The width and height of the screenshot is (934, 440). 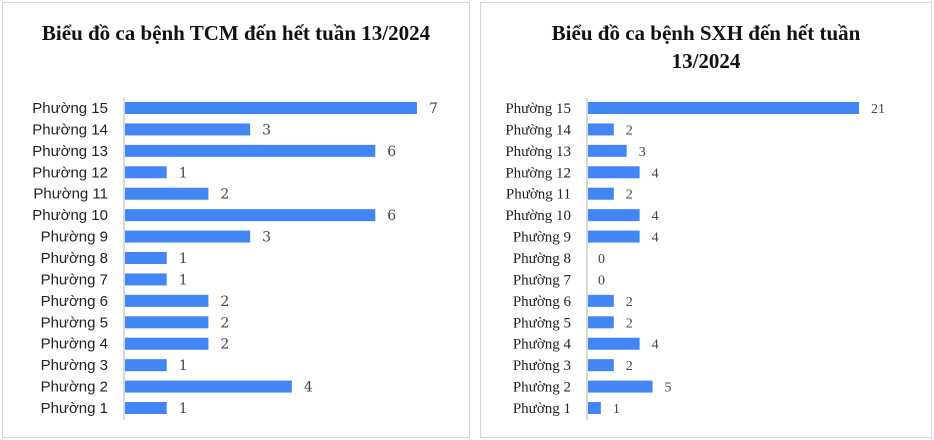 What do you see at coordinates (706, 47) in the screenshot?
I see `chart-title: Biểu đồ ca bệnh SXH đến hết tuần 13/2024` at bounding box center [706, 47].